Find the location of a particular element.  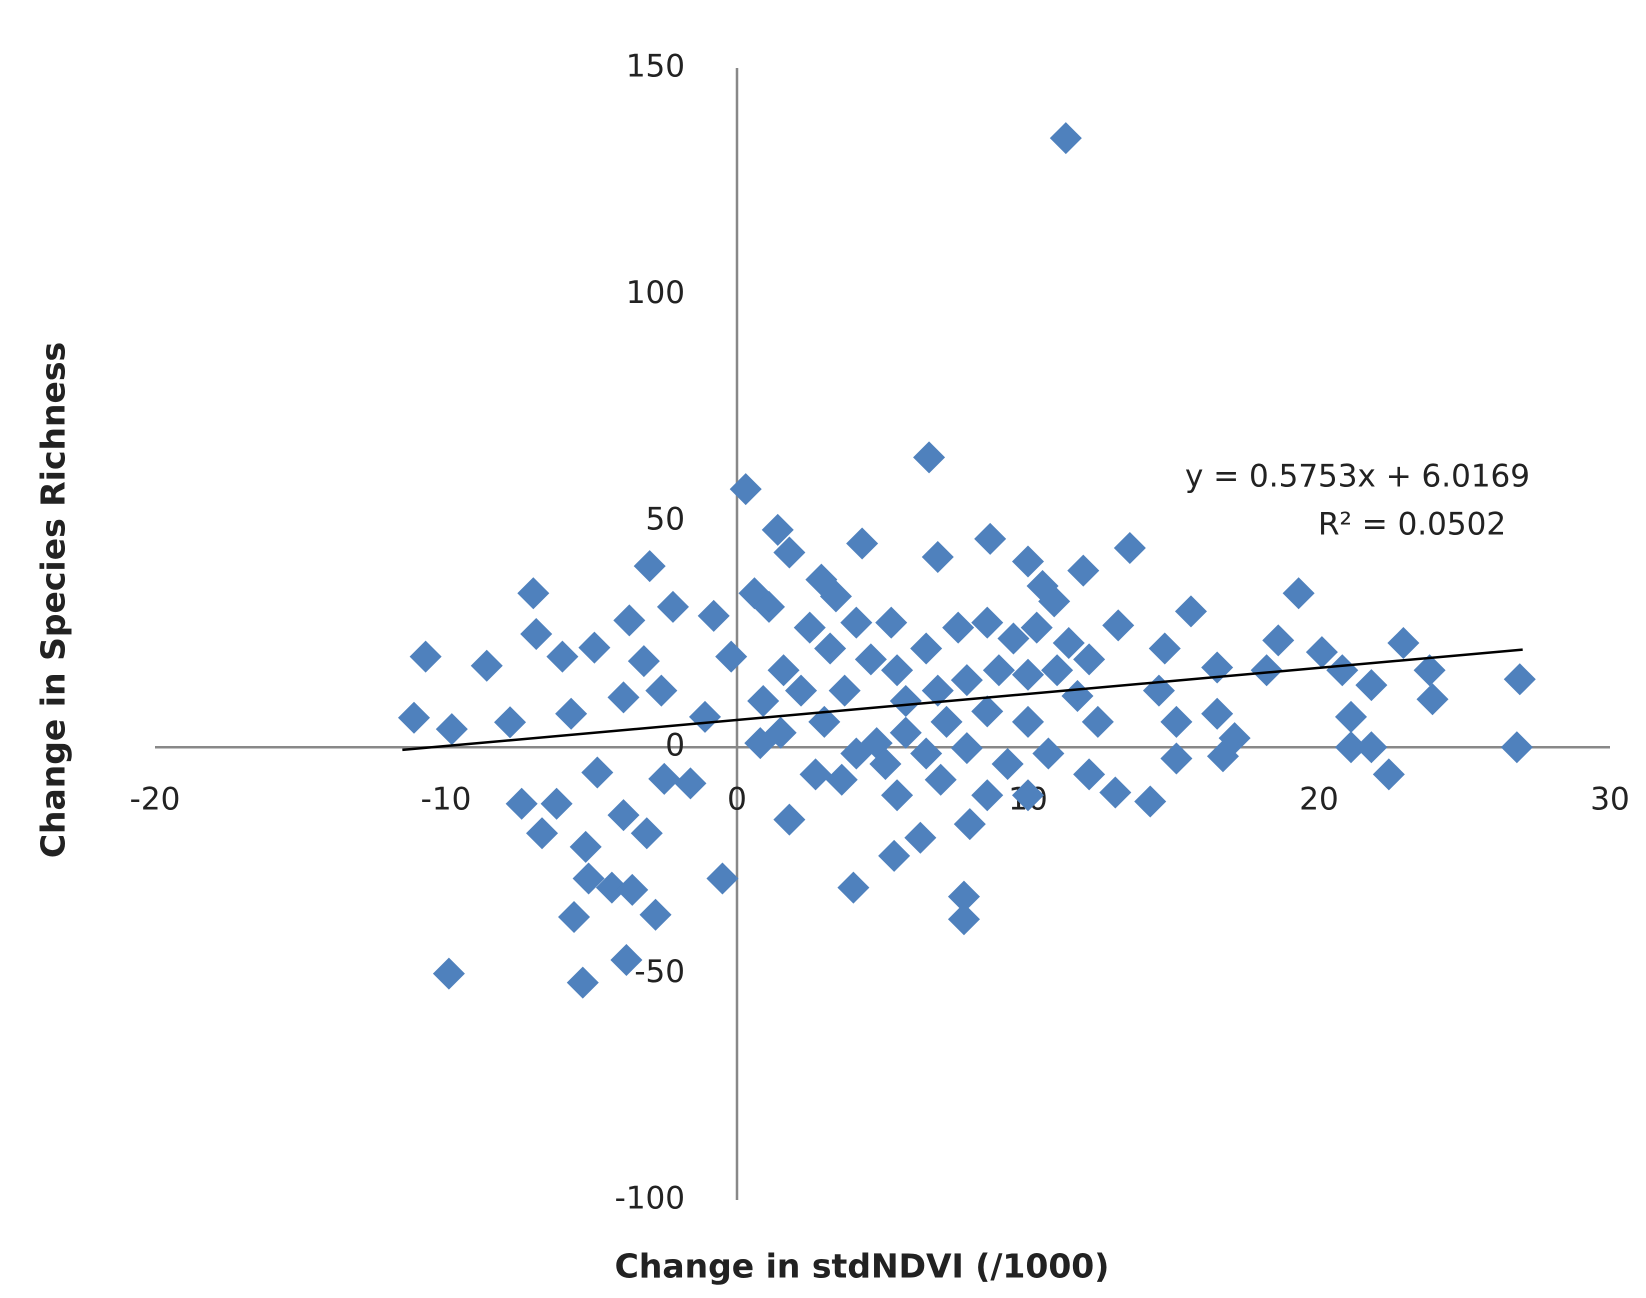

y-tick-label: -100 is located at coordinates (650, 1199).